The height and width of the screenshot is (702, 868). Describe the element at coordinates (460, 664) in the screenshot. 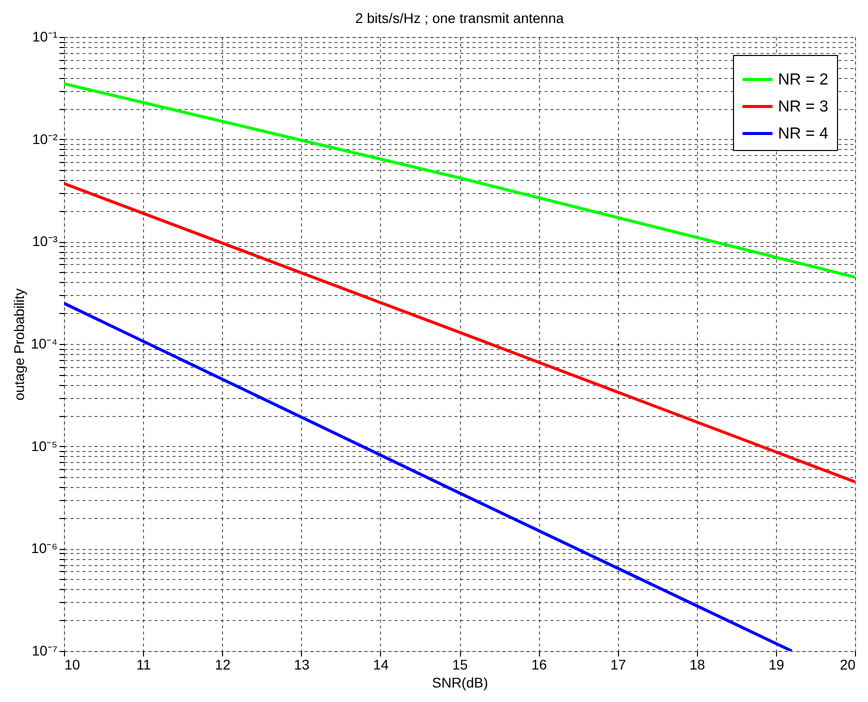

I see `x-tick-label: 15` at that location.